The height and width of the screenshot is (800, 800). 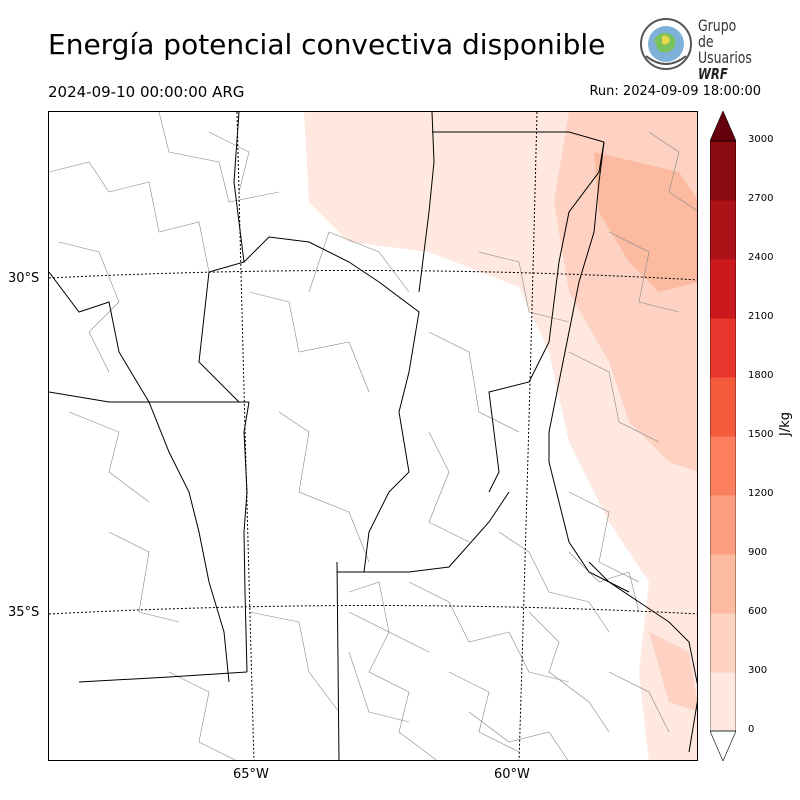 What do you see at coordinates (761, 198) in the screenshot?
I see `colorbar-tick-label: 2700` at bounding box center [761, 198].